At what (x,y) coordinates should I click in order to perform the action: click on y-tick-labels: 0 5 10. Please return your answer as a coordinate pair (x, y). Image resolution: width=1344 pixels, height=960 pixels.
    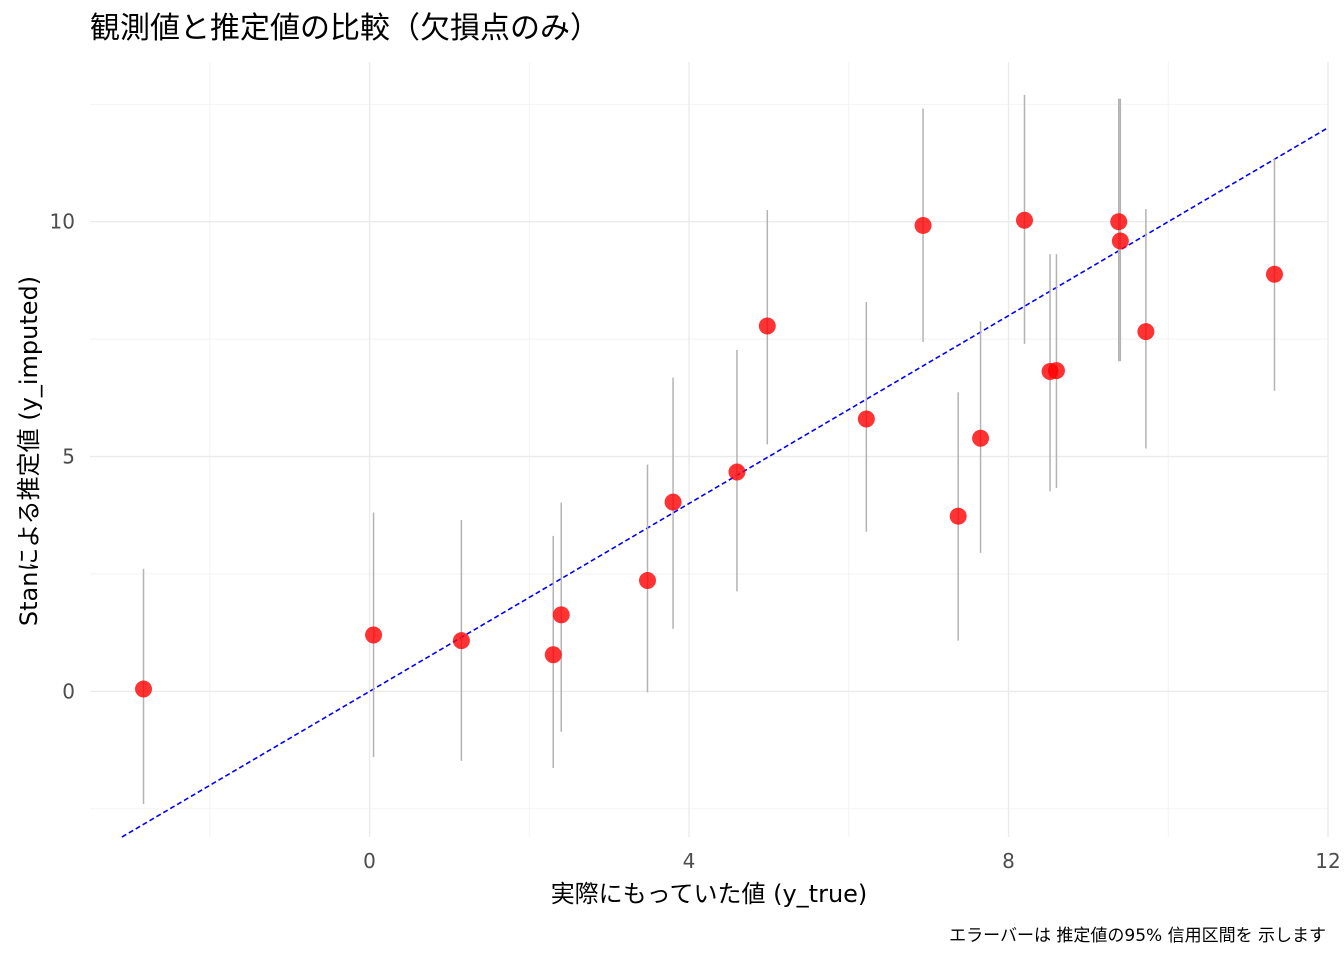
    Looking at the image, I should click on (62, 457).